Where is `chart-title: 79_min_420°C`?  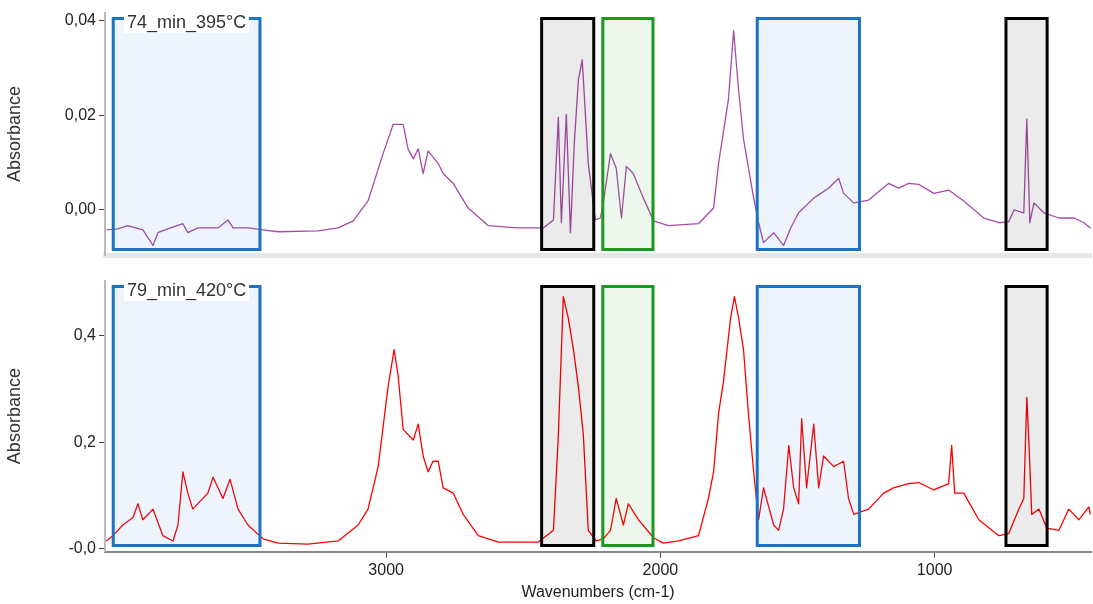 chart-title: 79_min_420°C is located at coordinates (187, 290).